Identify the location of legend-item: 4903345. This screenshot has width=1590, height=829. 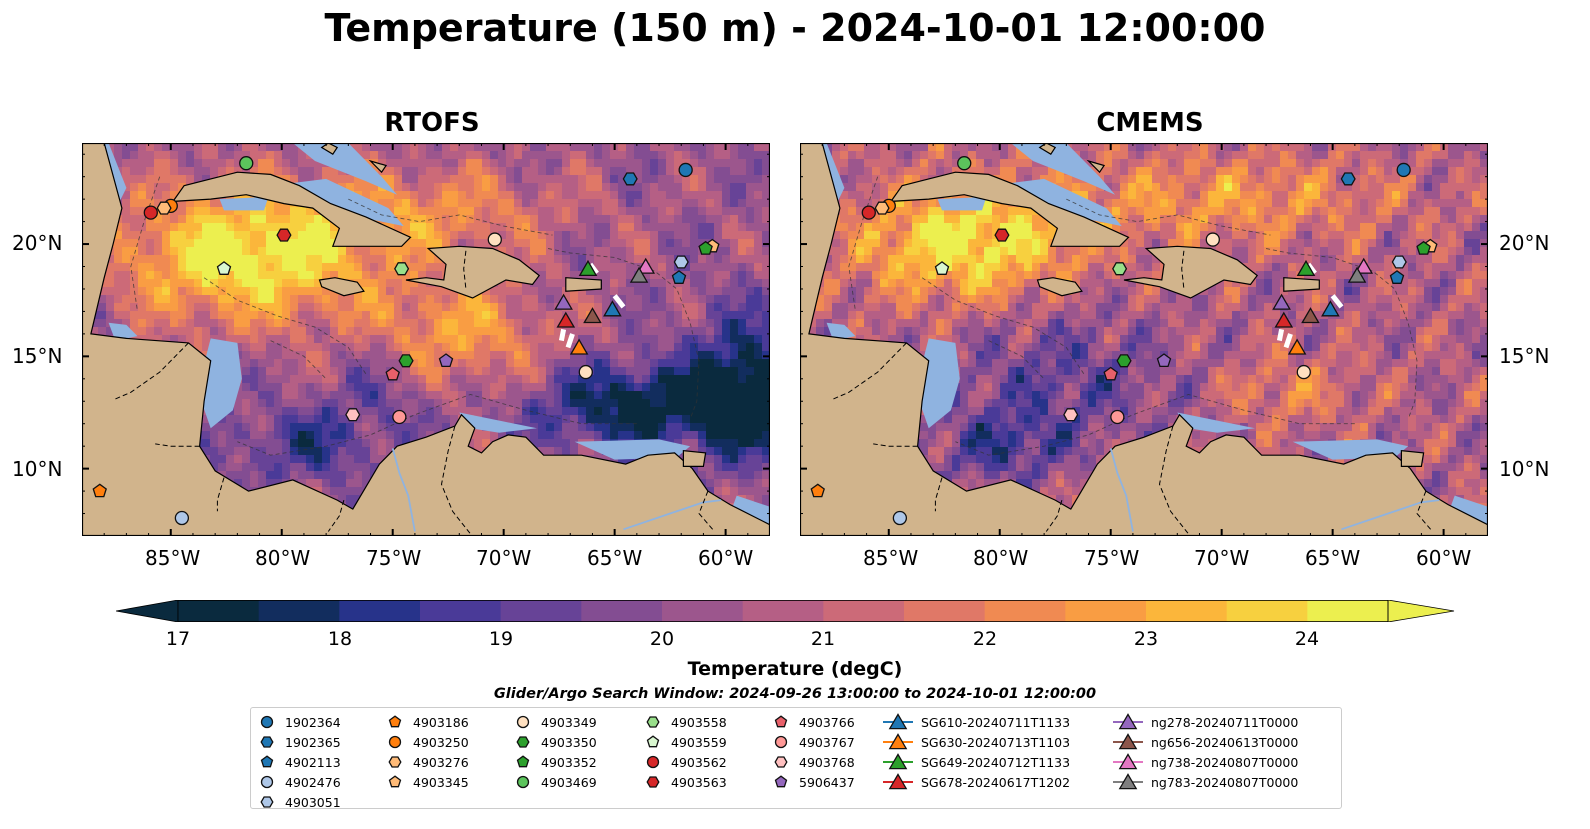
(427, 782).